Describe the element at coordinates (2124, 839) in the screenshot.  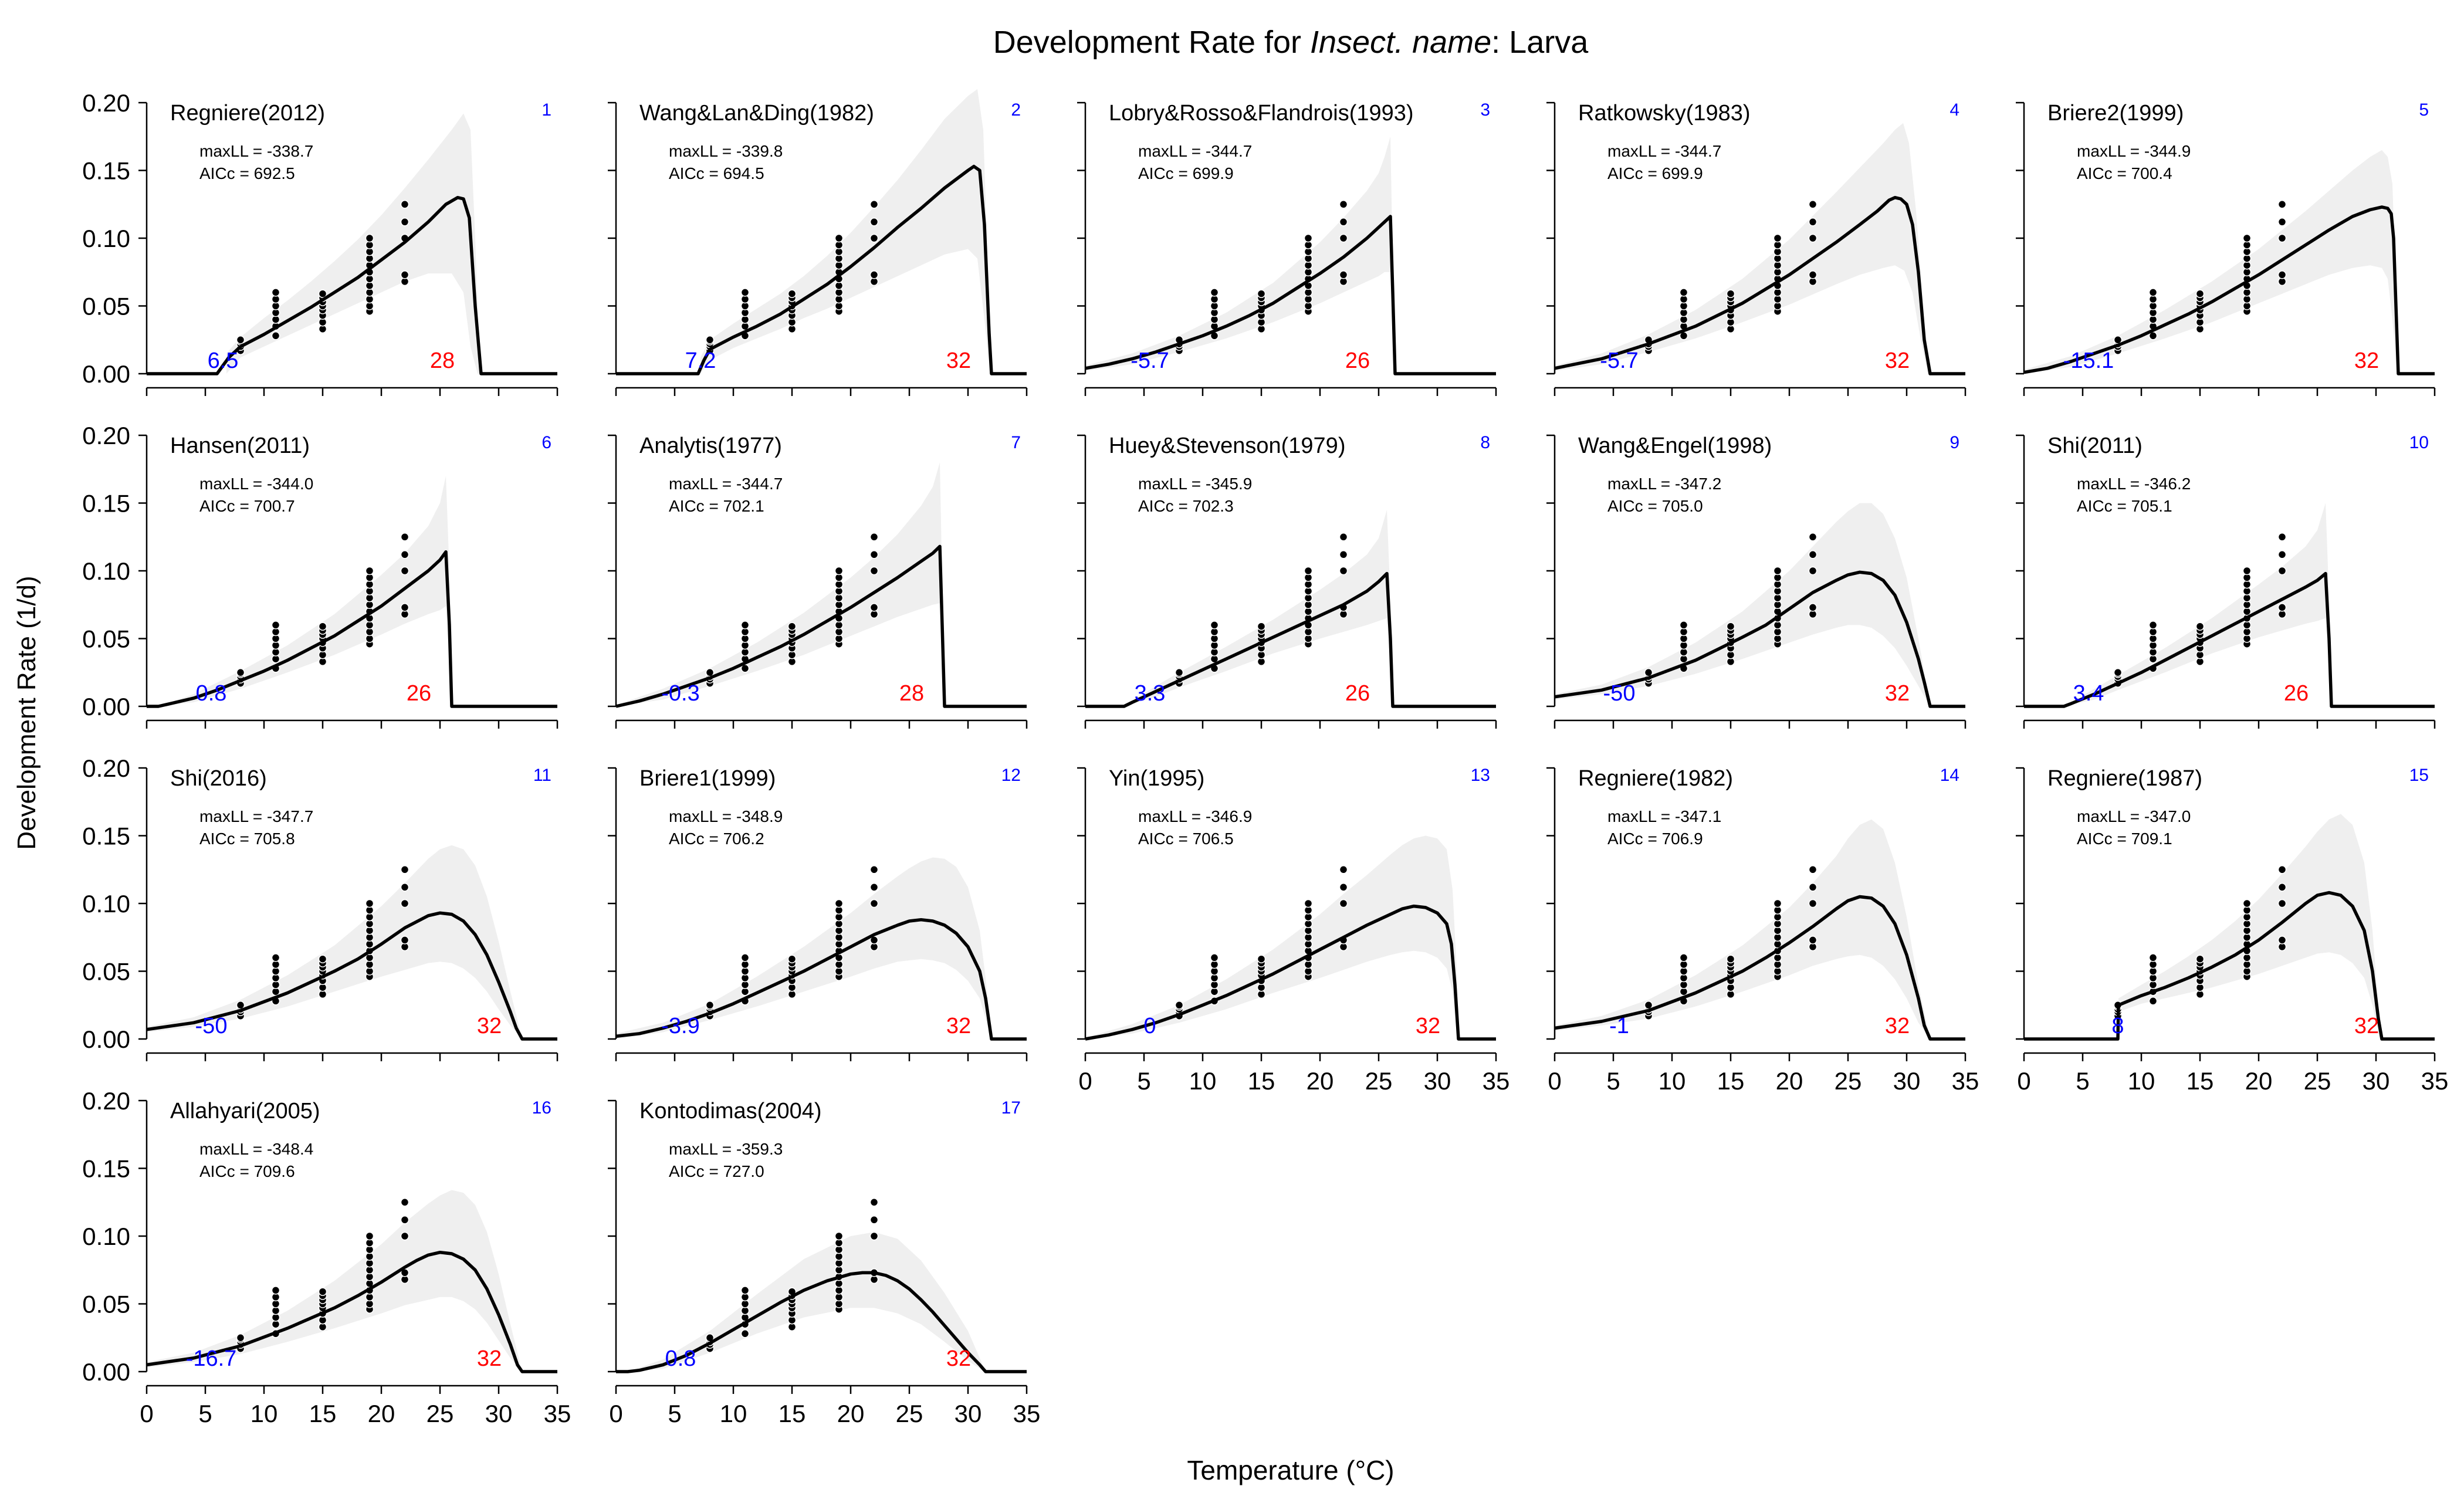
I see `aicc-stat: AICc = 709.1` at that location.